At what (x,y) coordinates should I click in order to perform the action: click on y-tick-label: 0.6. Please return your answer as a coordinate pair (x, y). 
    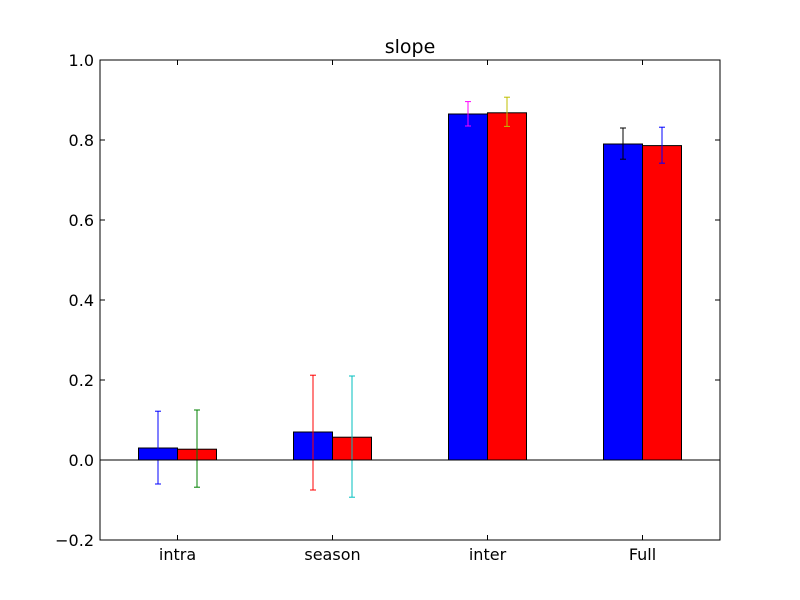
    Looking at the image, I should click on (81, 220).